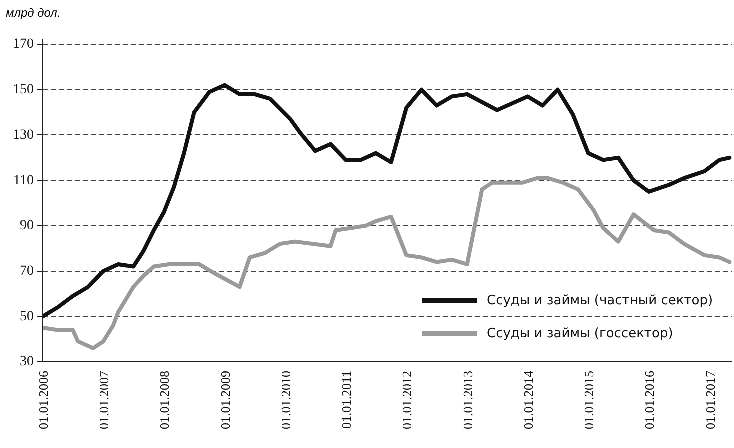 Image resolution: width=734 pixels, height=448 pixels. What do you see at coordinates (33, 13) in the screenshot?
I see `y-axis-title: млрд дол.` at bounding box center [33, 13].